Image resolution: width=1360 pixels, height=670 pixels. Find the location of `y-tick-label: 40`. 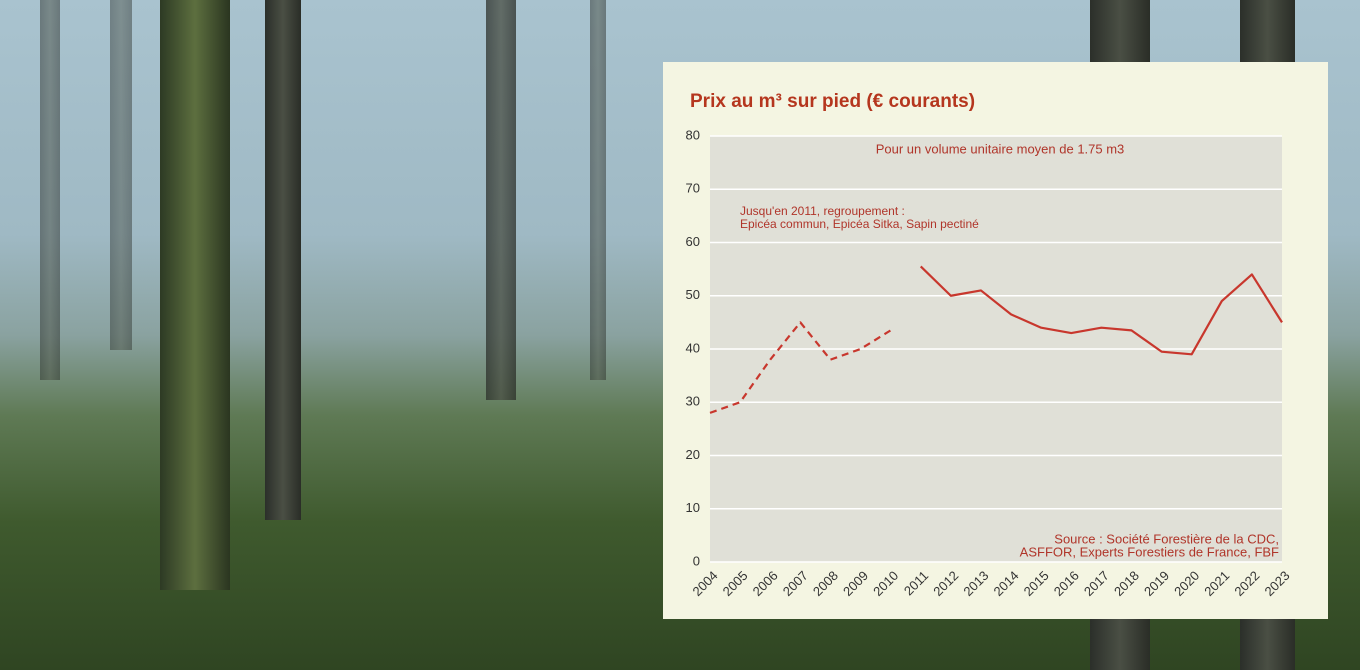

y-tick-label: 40 is located at coordinates (693, 347).